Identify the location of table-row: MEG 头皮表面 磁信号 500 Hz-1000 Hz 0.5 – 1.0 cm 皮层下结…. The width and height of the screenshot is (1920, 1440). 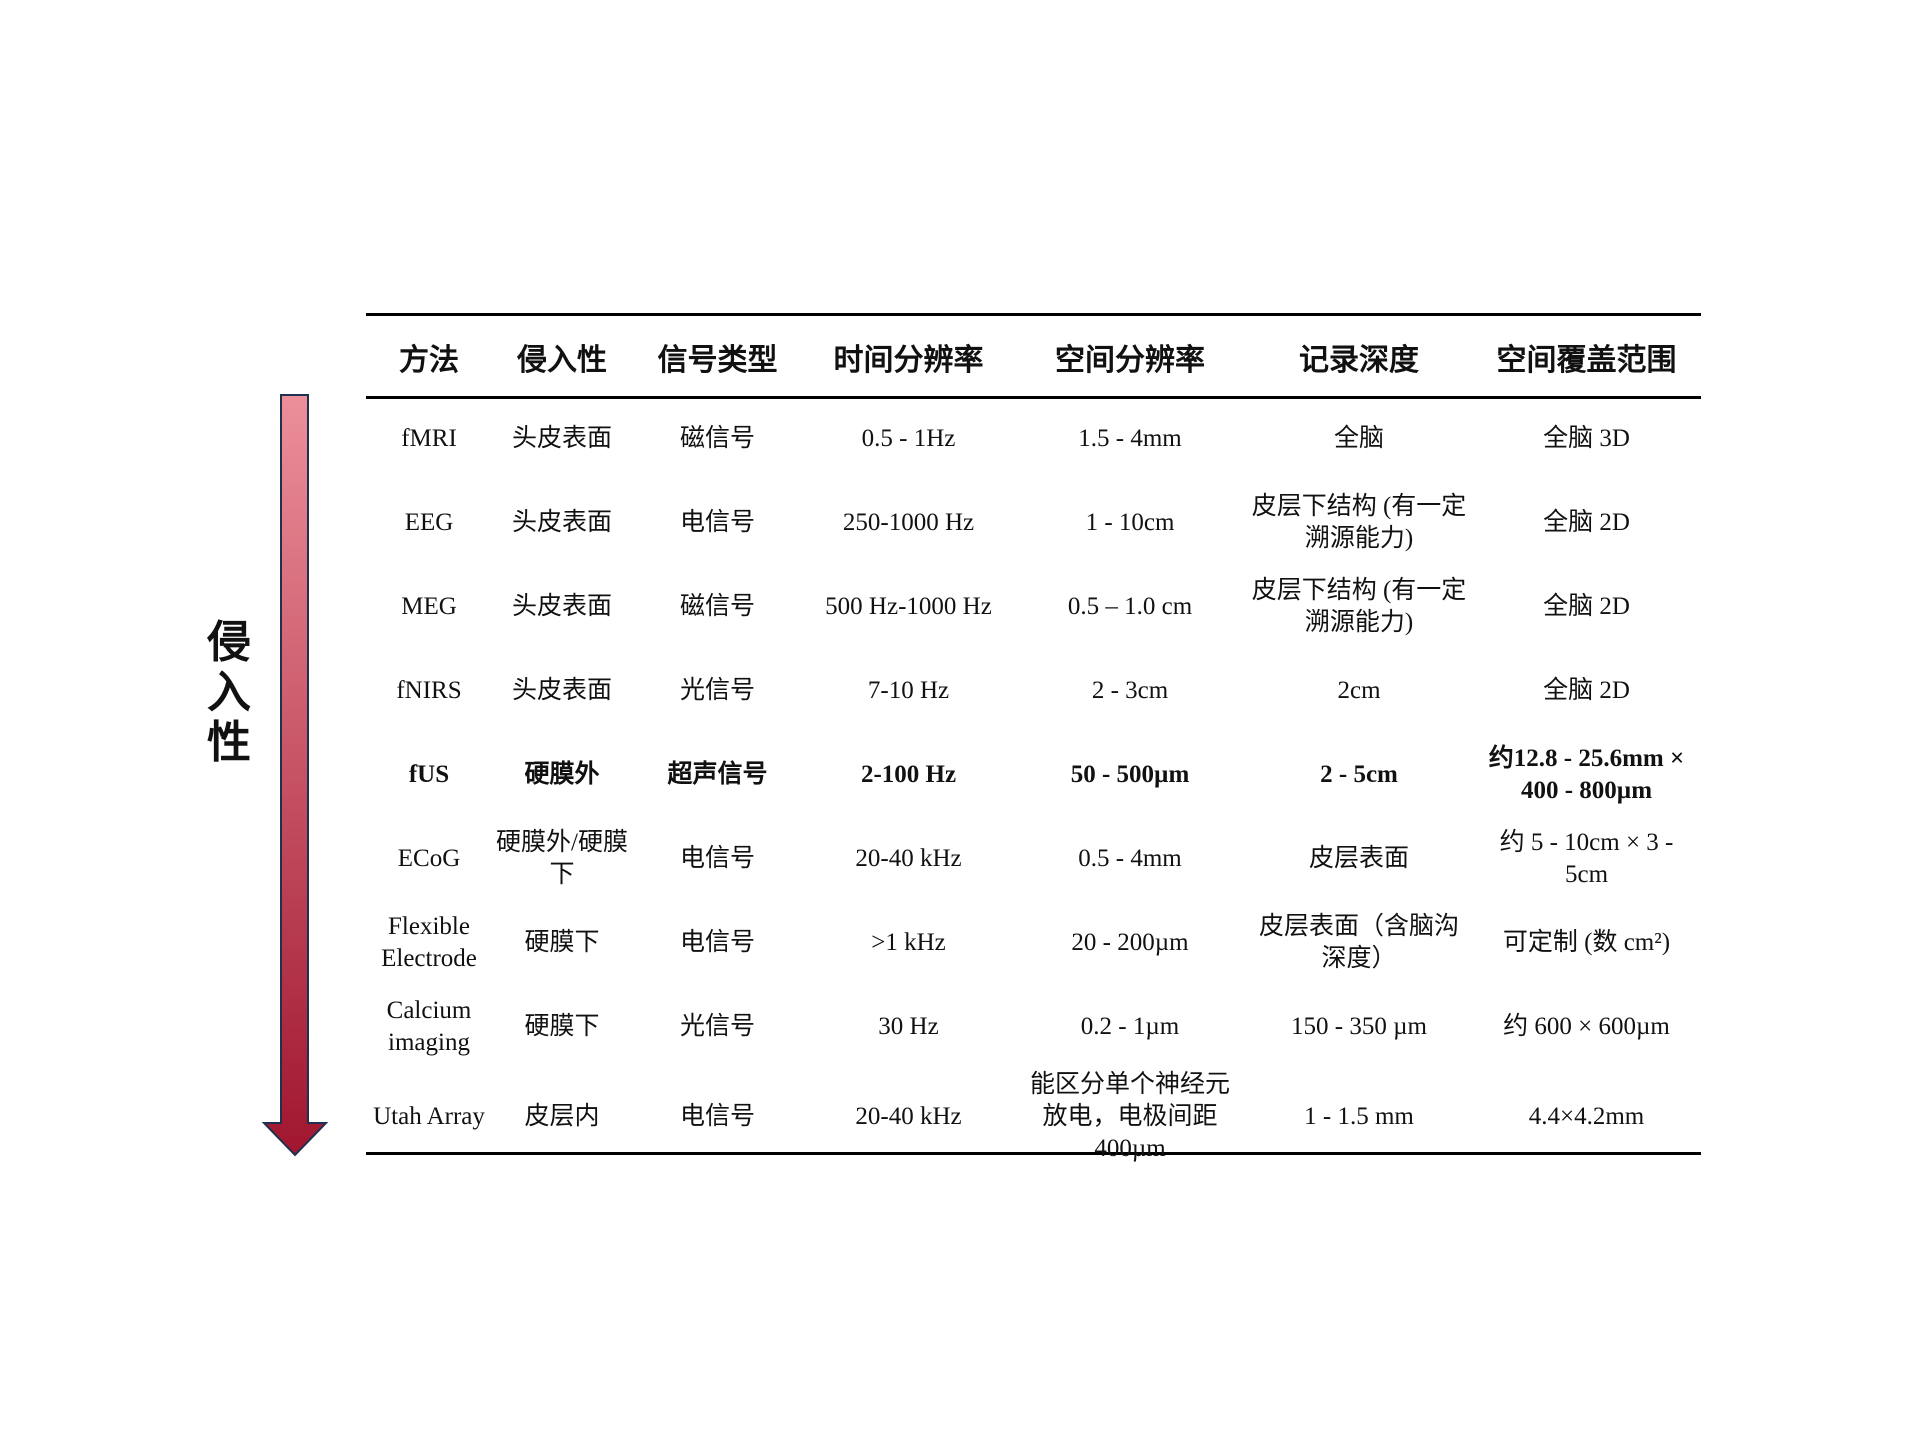
(1033, 607).